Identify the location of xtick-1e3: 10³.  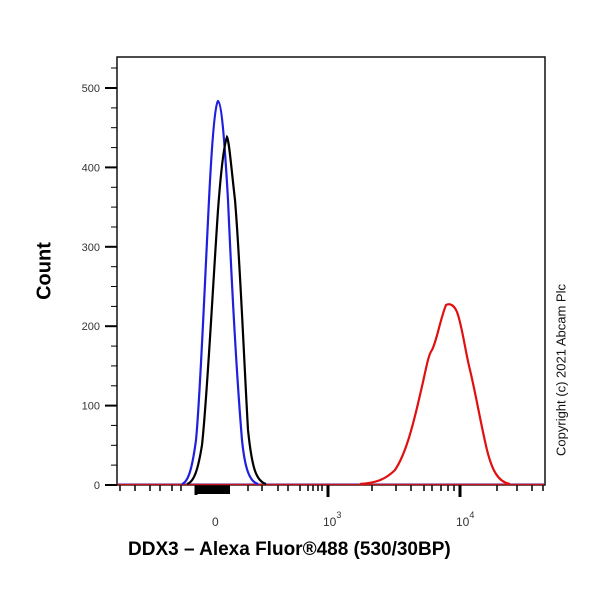
(332, 519).